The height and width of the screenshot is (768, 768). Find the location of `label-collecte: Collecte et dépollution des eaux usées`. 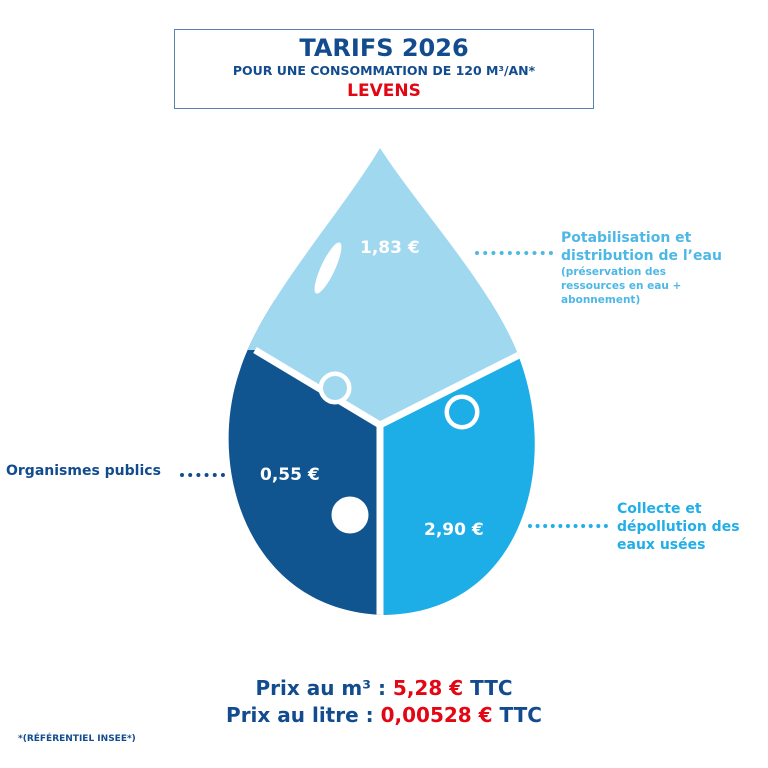

label-collecte: Collecte et dépollution des eaux usées is located at coordinates (678, 527).